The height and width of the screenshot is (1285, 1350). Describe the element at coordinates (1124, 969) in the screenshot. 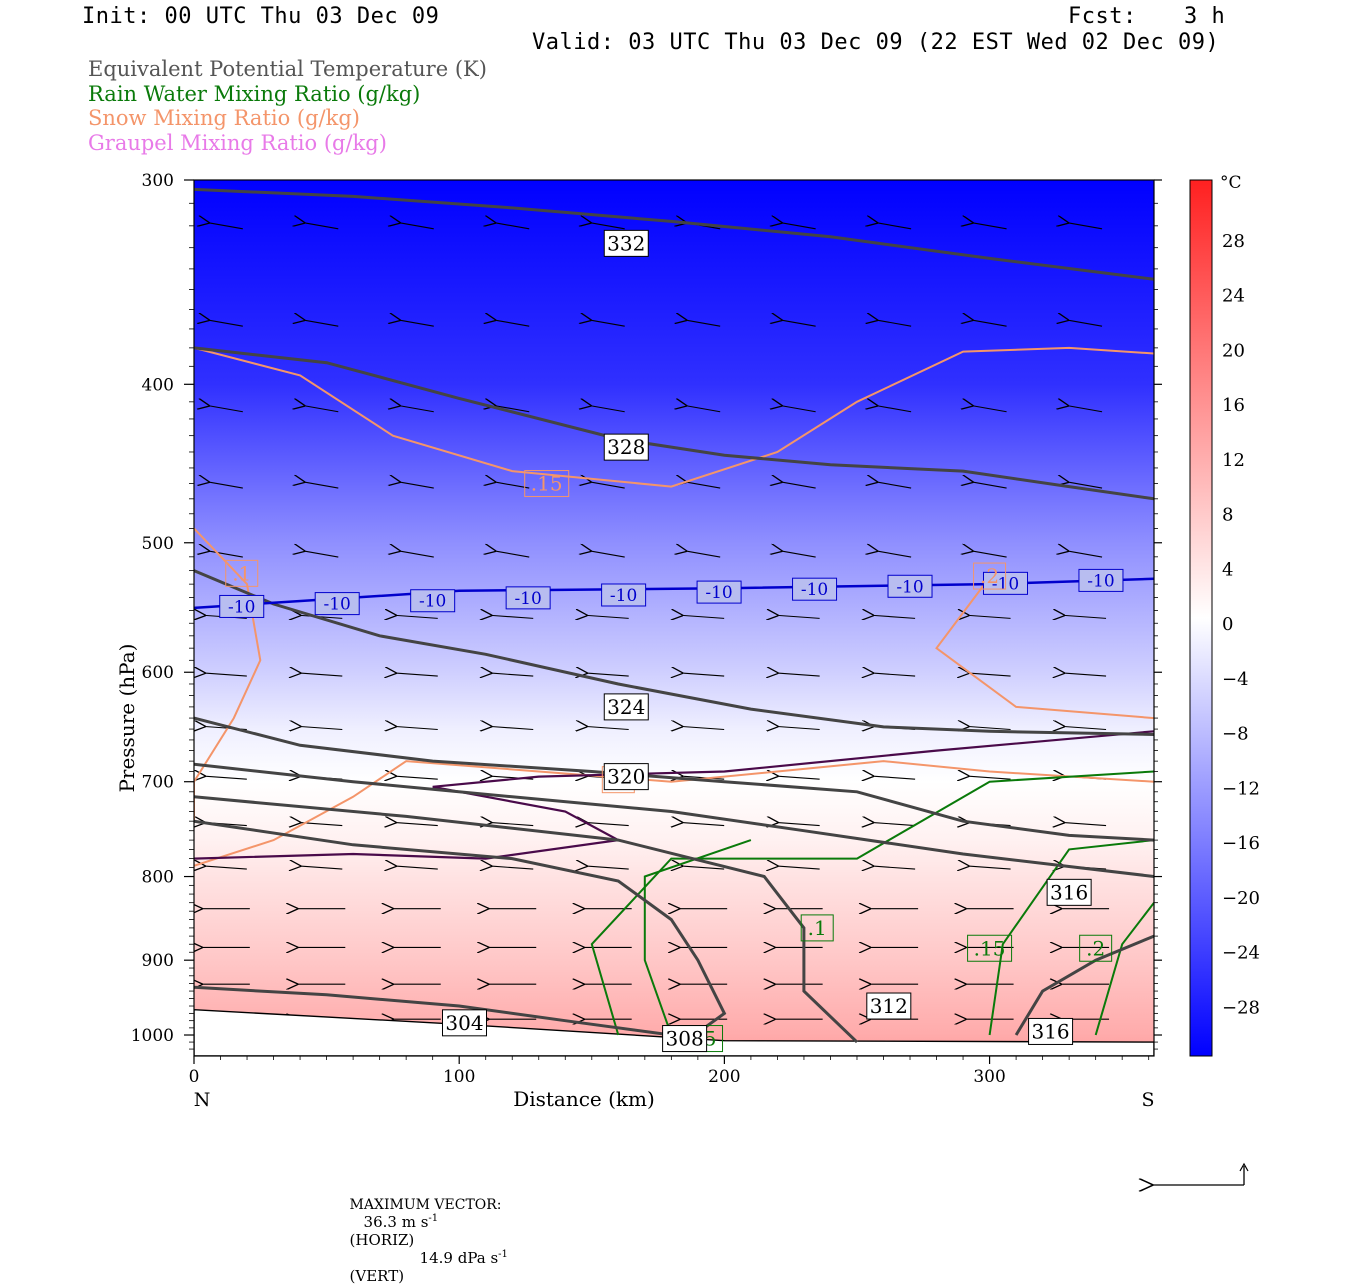

I see `rain-contour-line` at that location.